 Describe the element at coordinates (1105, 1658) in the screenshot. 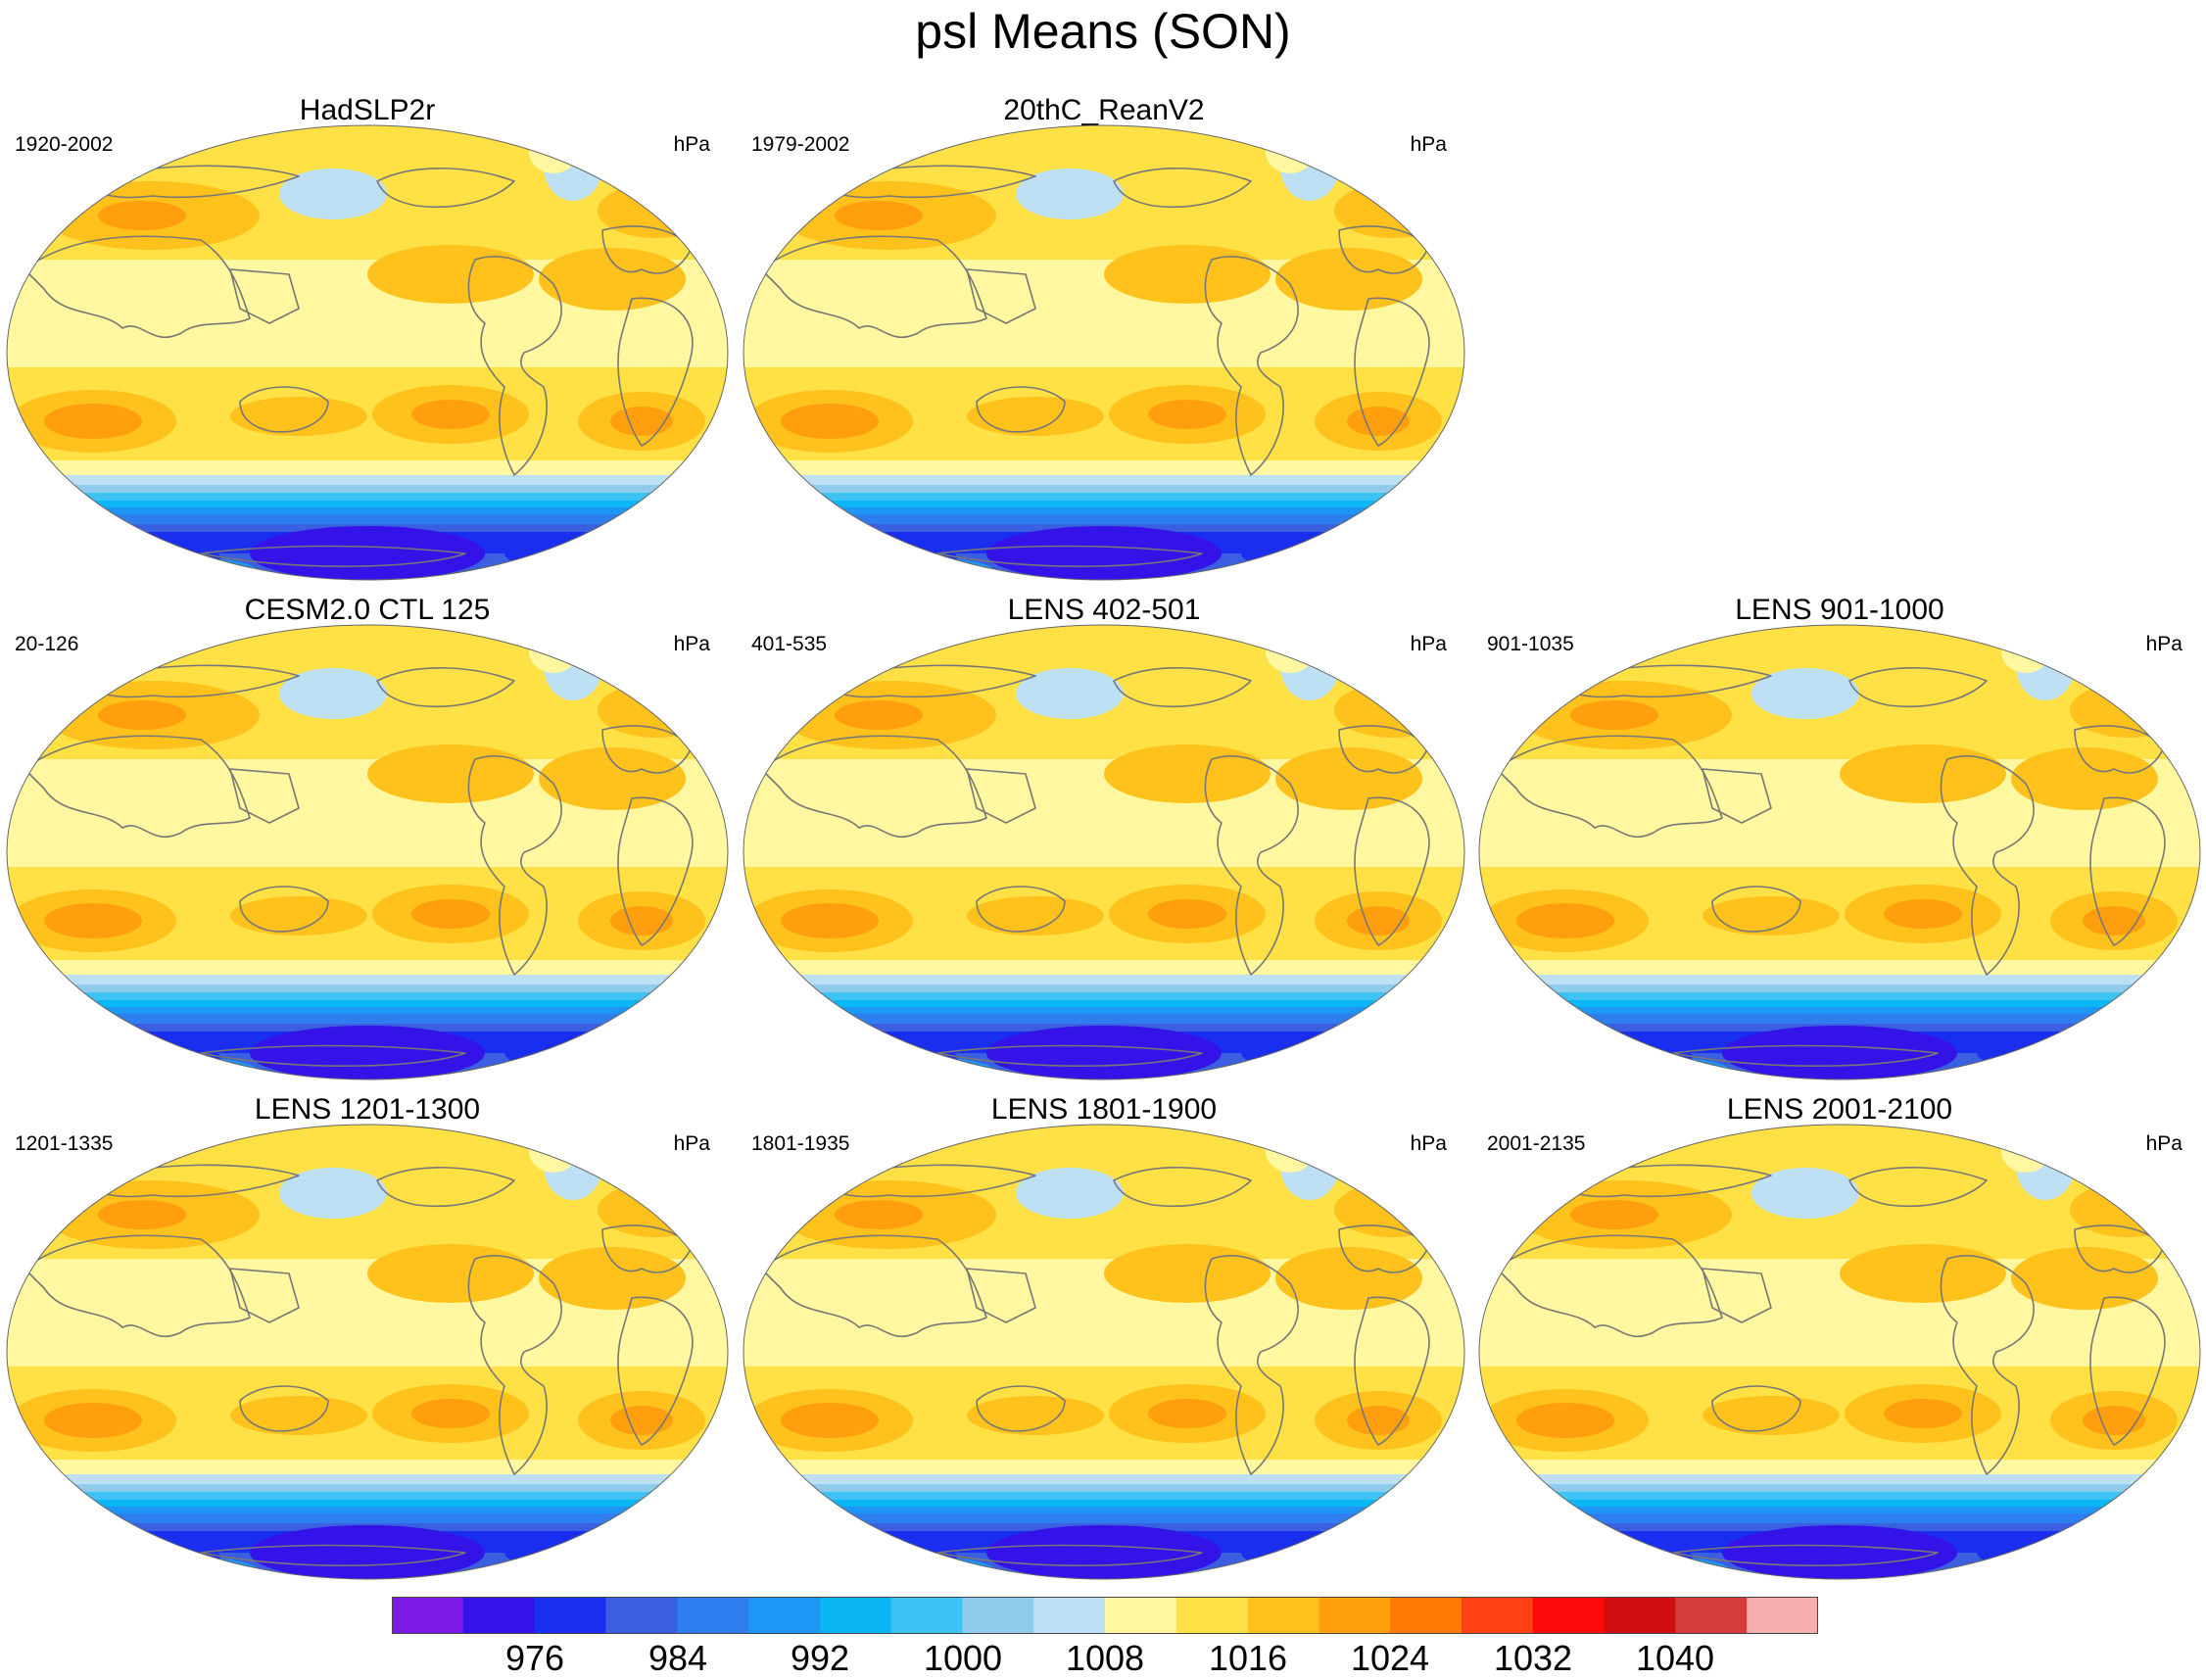

I see `colorbar-tick-label: 1008` at that location.